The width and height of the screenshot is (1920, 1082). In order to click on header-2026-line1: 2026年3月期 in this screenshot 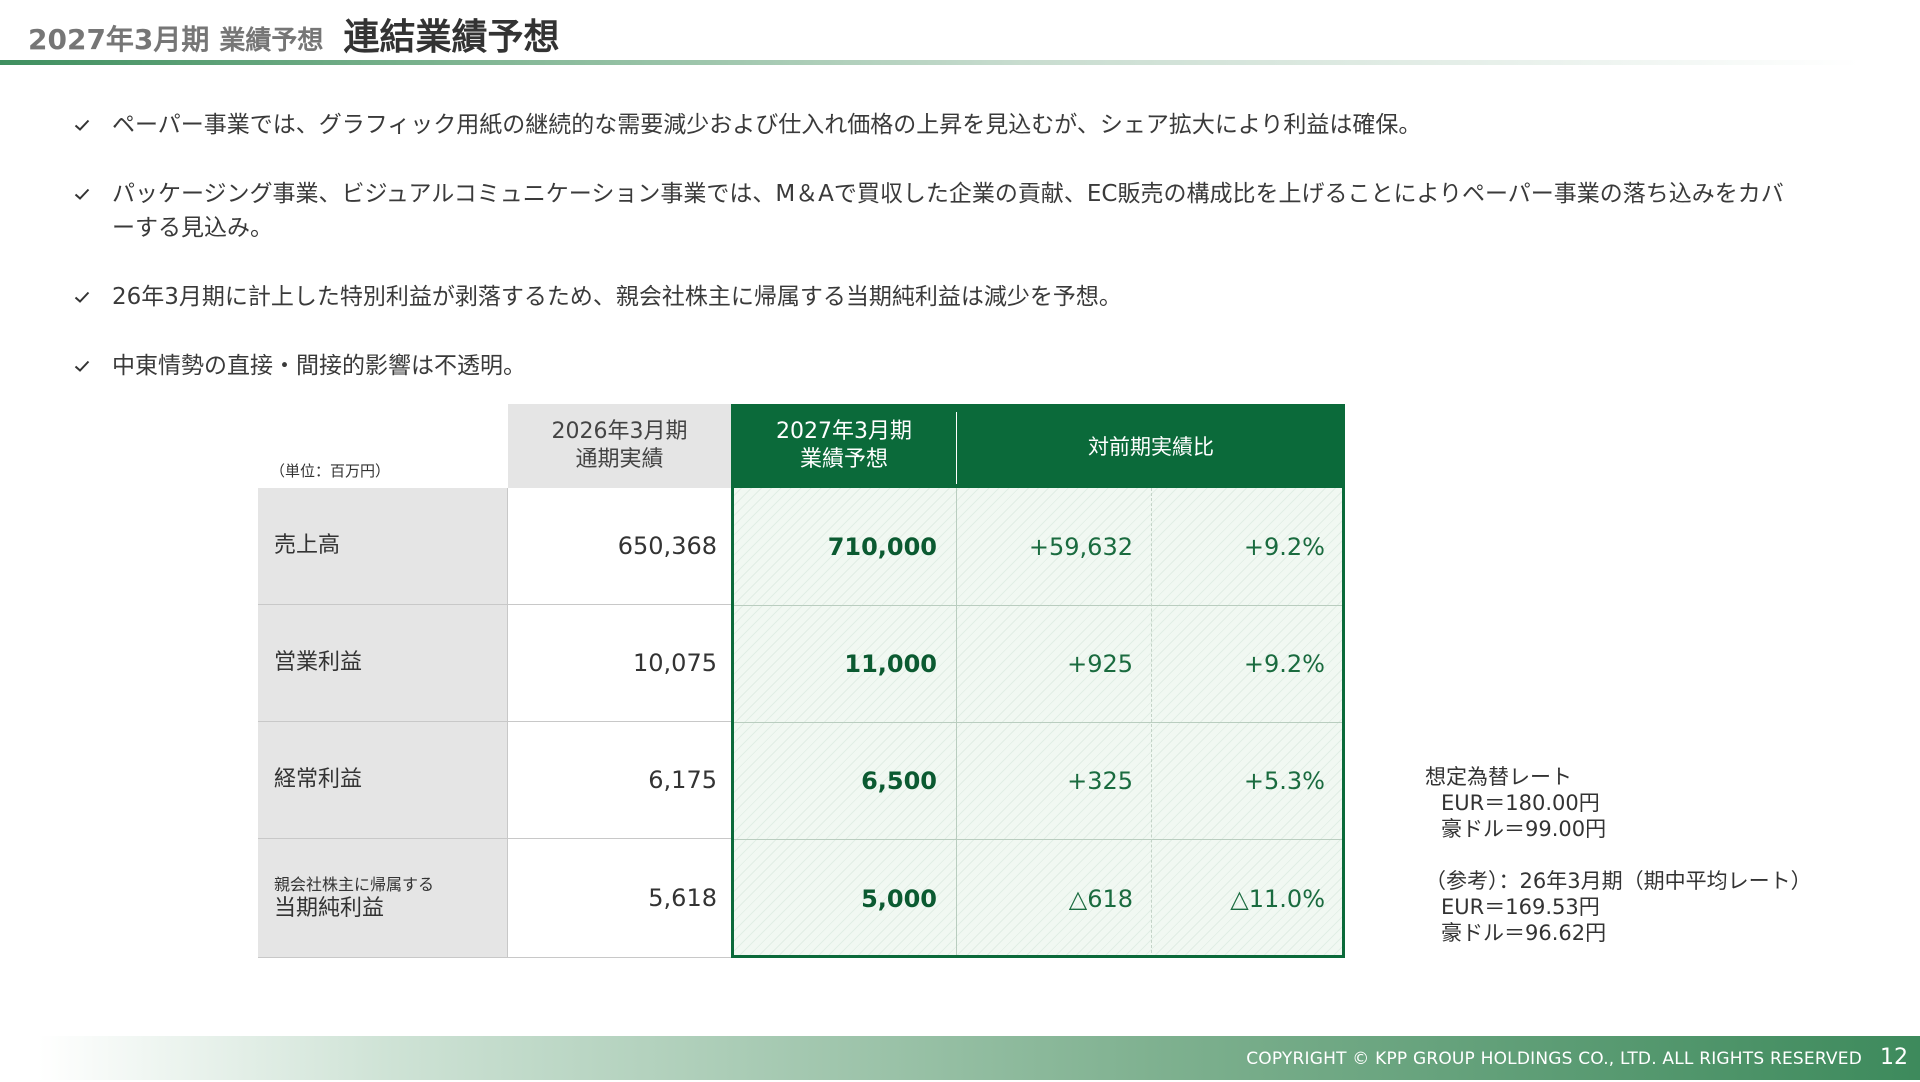, I will do `click(619, 431)`.